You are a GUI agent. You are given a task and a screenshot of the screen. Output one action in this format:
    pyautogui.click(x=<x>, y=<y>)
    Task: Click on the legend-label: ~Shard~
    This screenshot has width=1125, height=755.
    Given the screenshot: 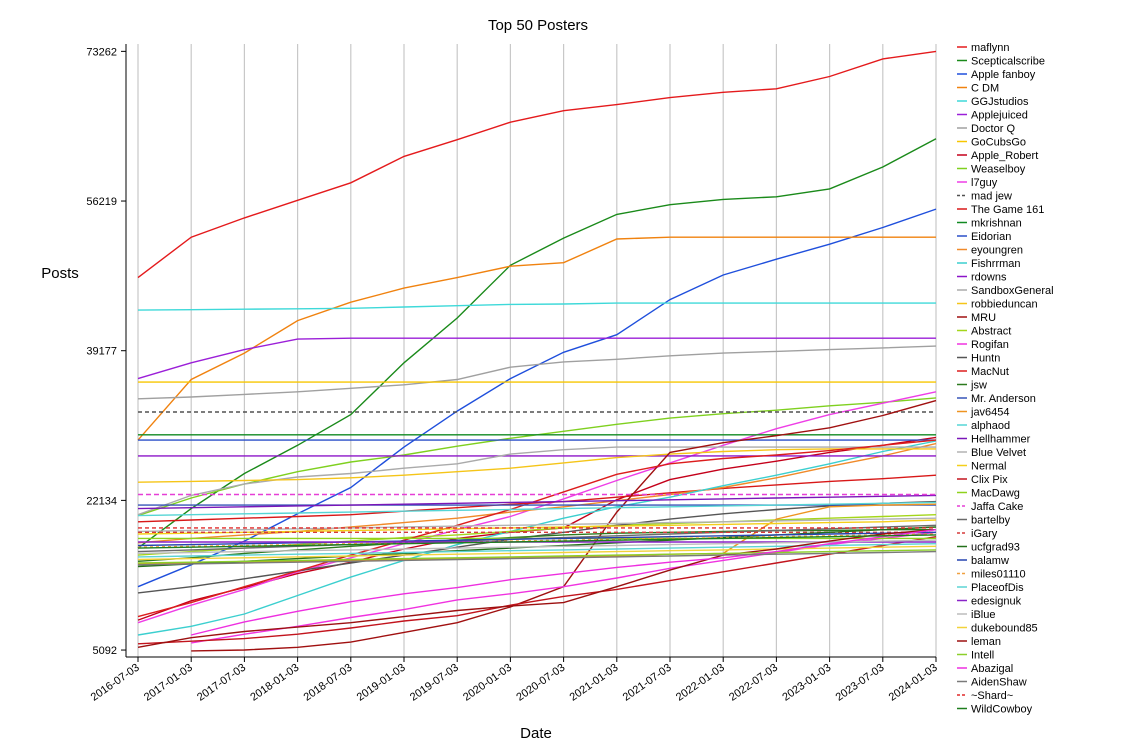 What is the action you would take?
    pyautogui.click(x=992, y=696)
    